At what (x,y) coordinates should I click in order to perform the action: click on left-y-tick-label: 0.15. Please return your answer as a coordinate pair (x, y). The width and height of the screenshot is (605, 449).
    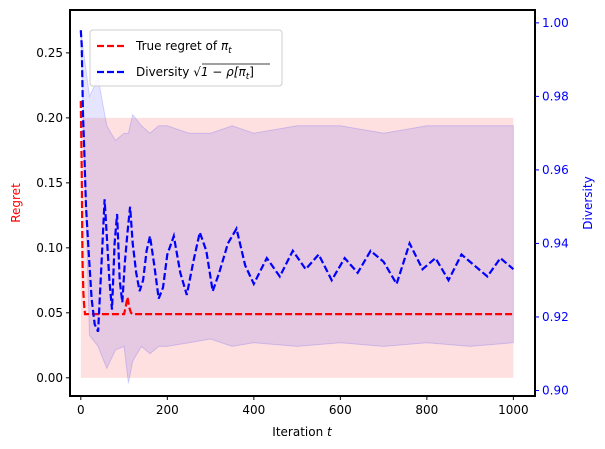
    Looking at the image, I should click on (49, 183).